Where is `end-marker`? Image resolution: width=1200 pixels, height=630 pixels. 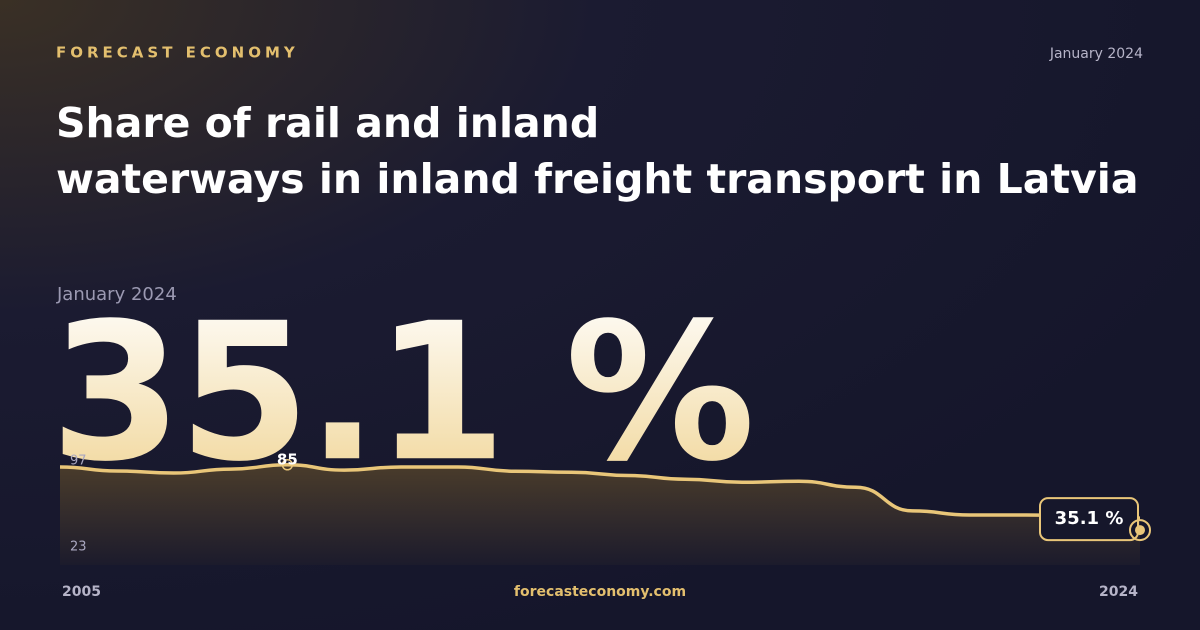 end-marker is located at coordinates (1140, 530).